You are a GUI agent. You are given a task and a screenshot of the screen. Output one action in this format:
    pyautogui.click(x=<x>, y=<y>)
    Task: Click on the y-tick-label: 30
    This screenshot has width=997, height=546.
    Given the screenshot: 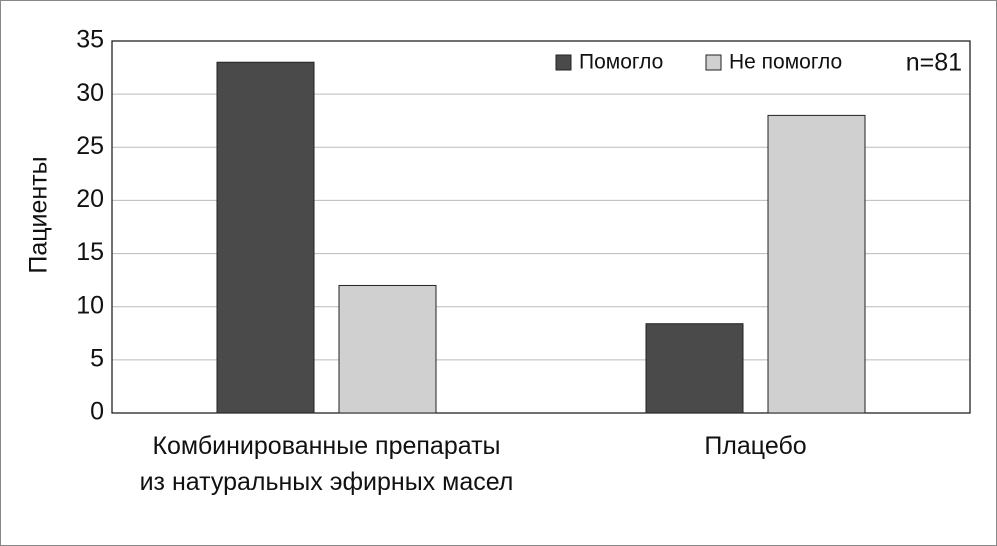 What is the action you would take?
    pyautogui.click(x=90, y=93)
    